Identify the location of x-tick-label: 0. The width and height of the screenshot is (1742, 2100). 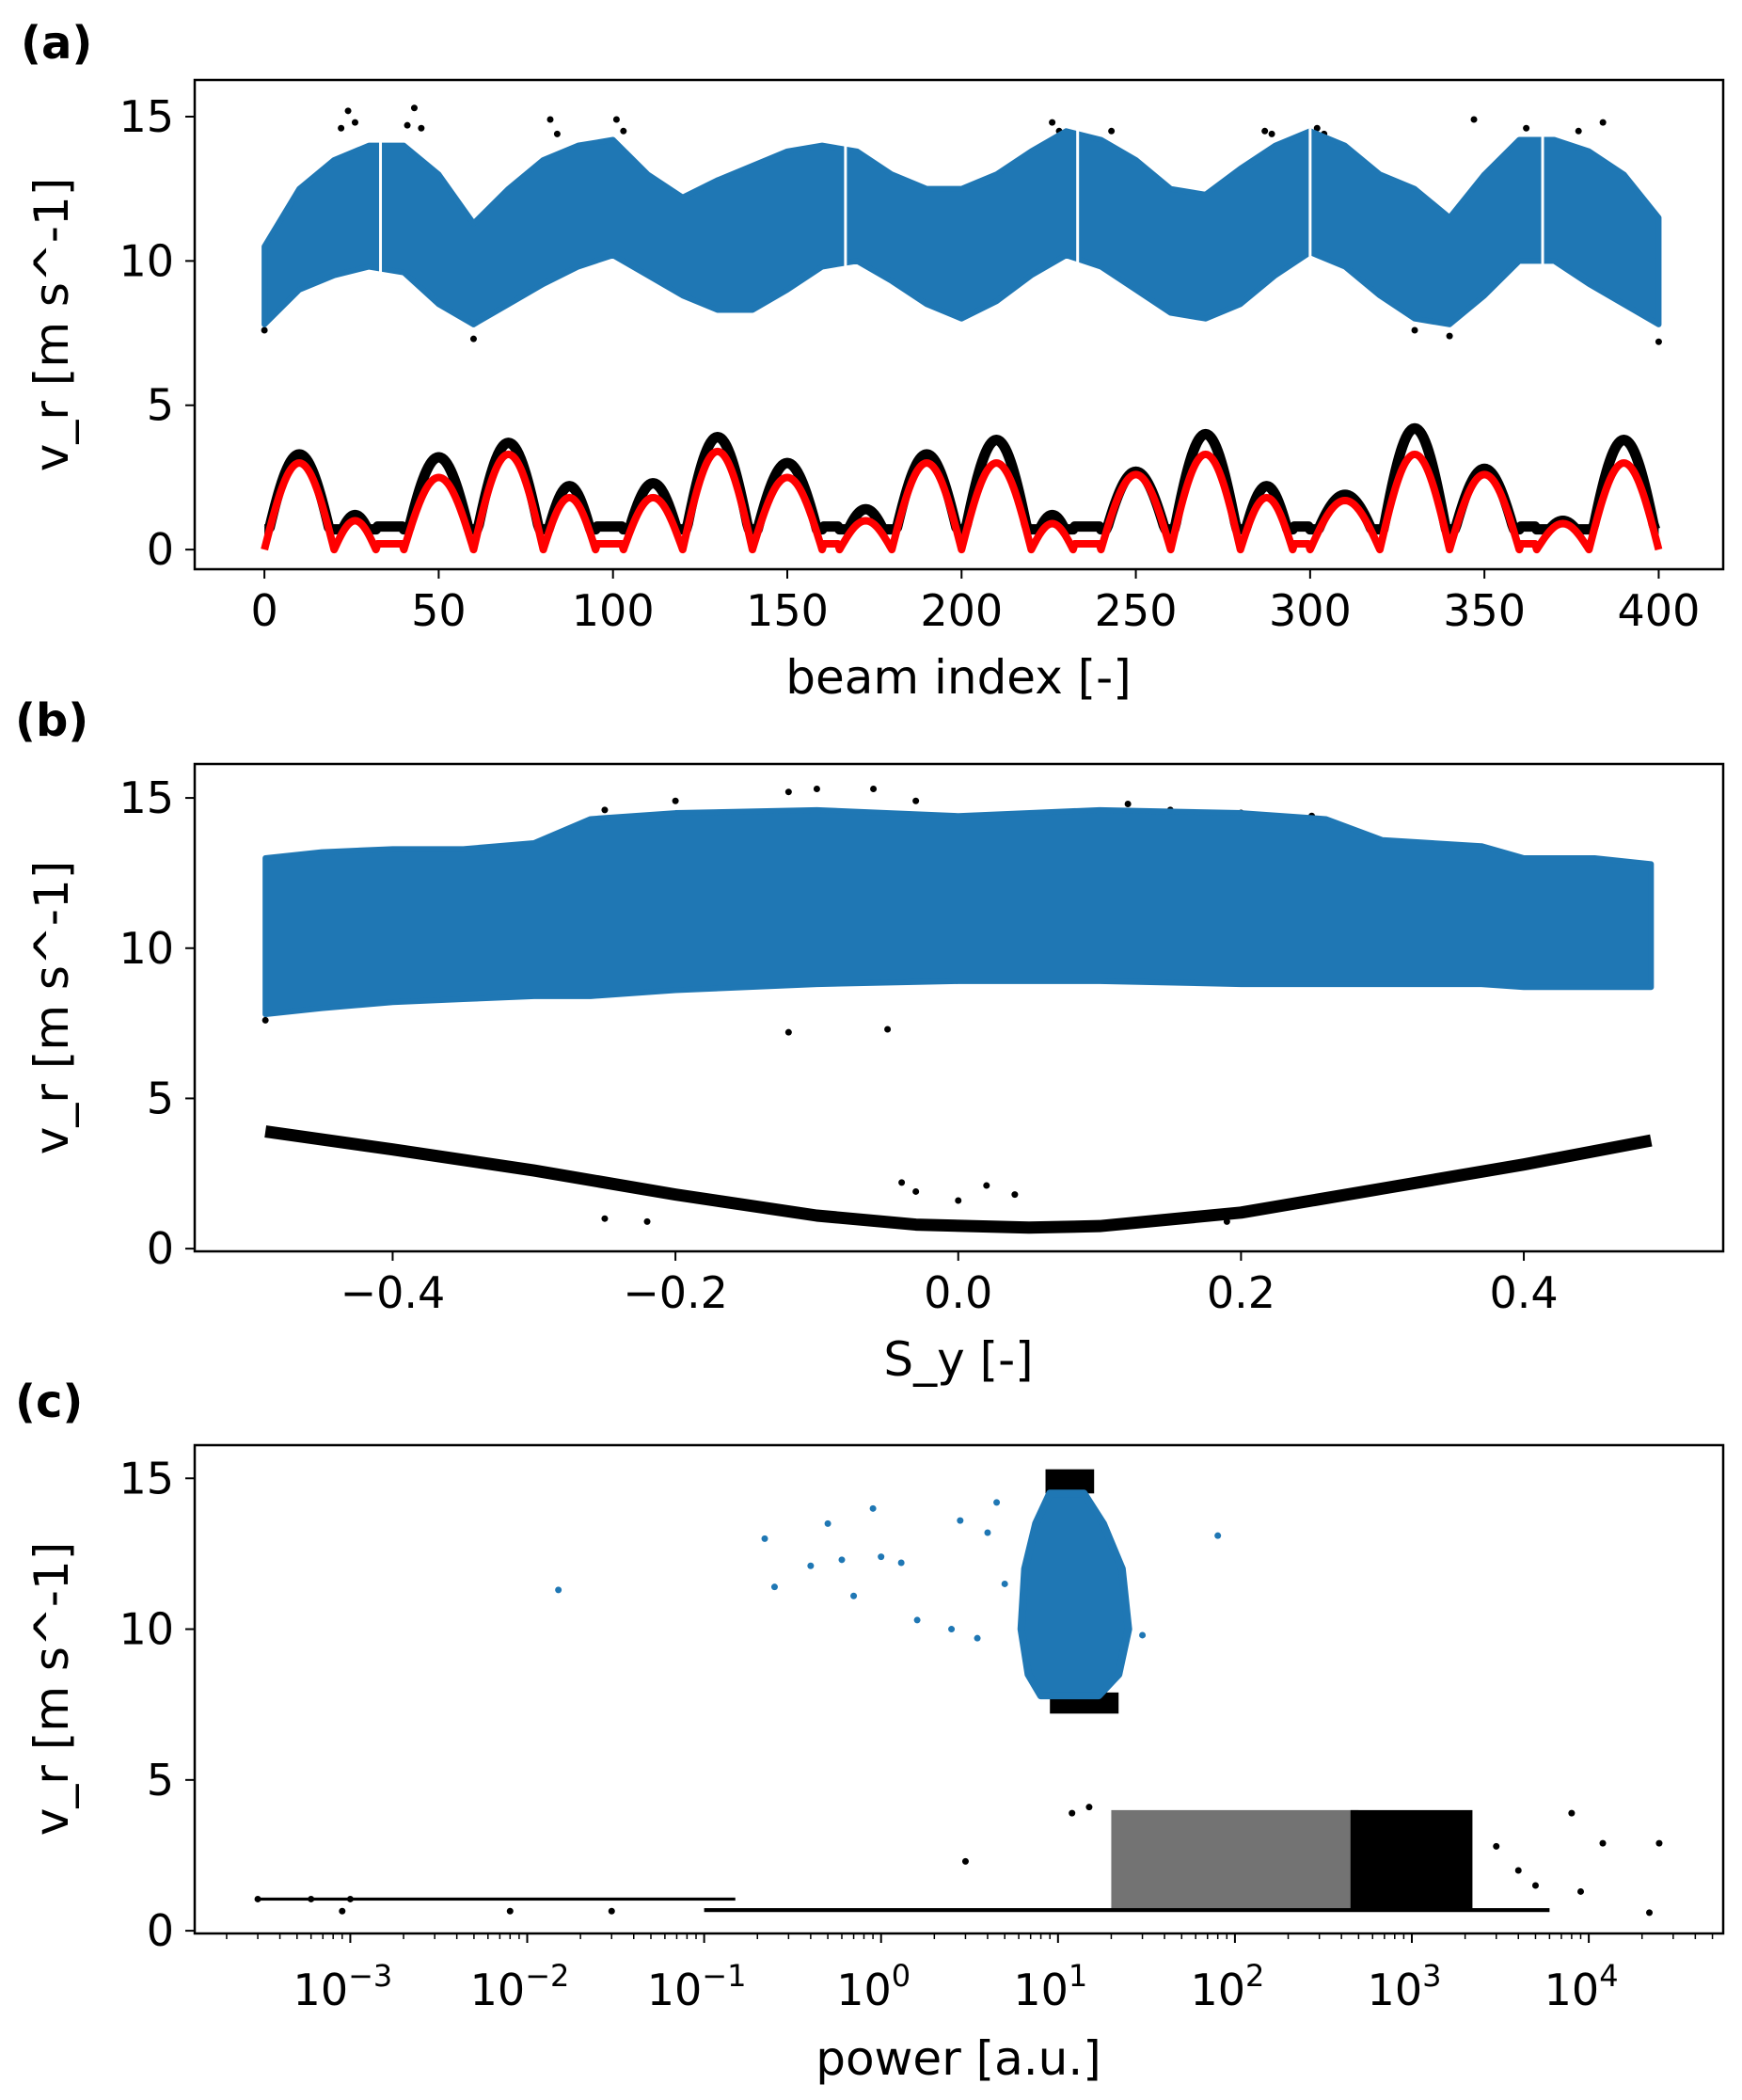
(263, 611).